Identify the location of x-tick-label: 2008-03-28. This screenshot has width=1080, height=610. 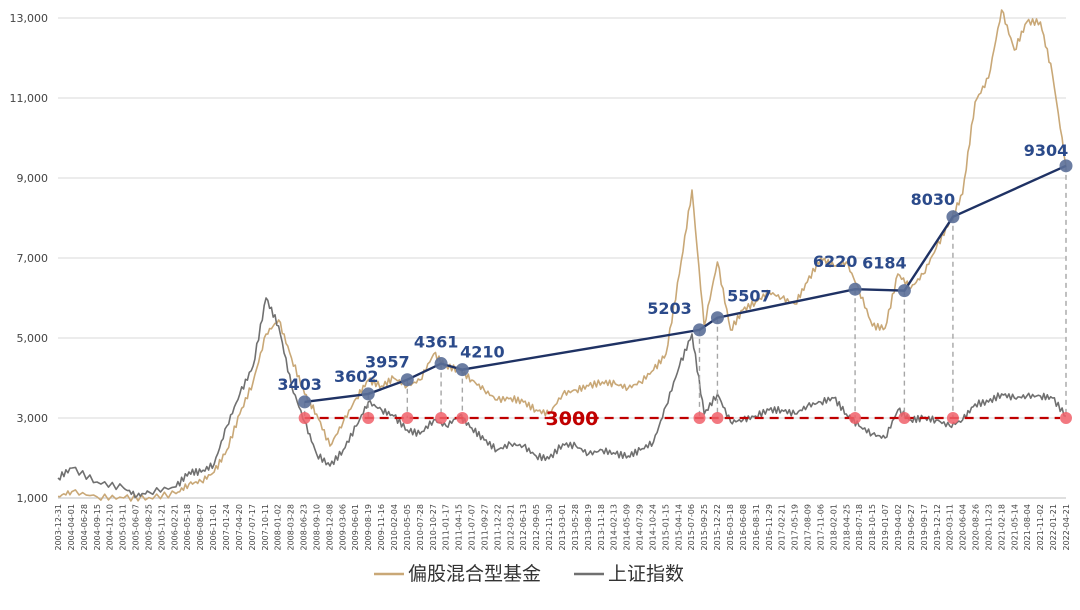
(291, 527).